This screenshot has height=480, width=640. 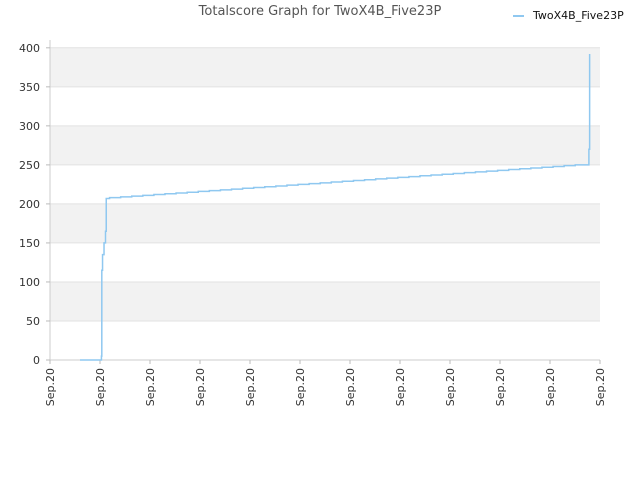 I want to click on legend-swatch, so click(x=518, y=15).